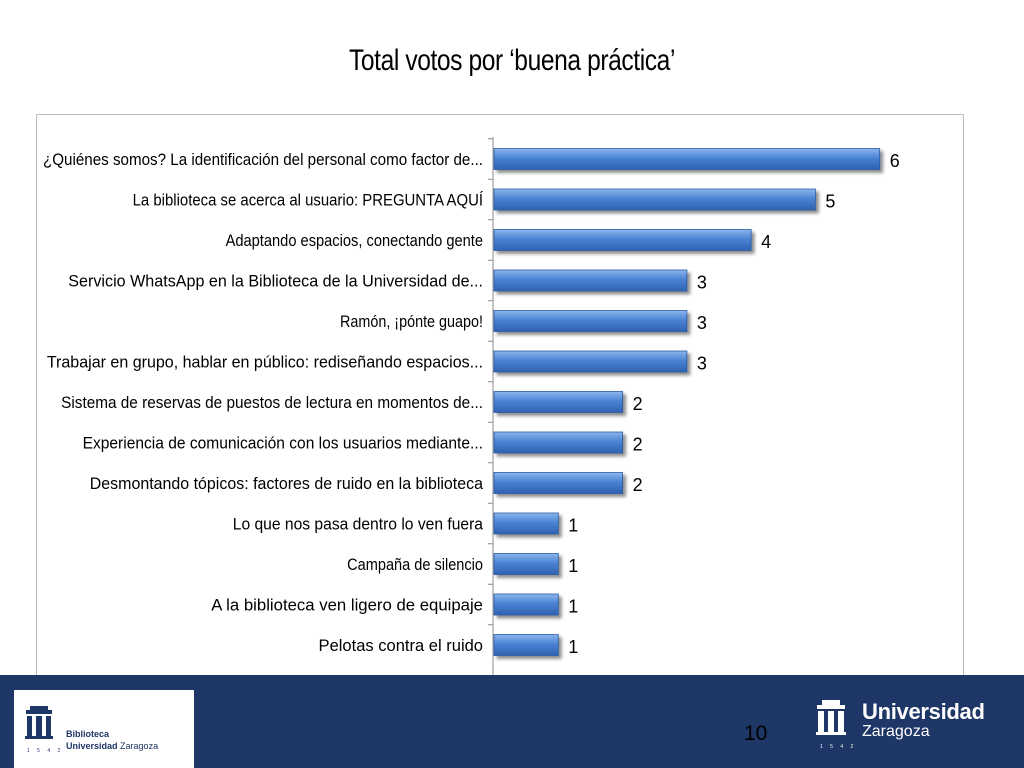 The height and width of the screenshot is (768, 1024). Describe the element at coordinates (766, 242) in the screenshot. I see `bar-value-label: 4` at that location.